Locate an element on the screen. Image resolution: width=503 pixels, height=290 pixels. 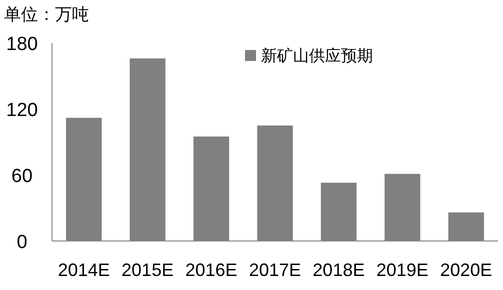
x-tick-label: 2019E is located at coordinates (402, 270).